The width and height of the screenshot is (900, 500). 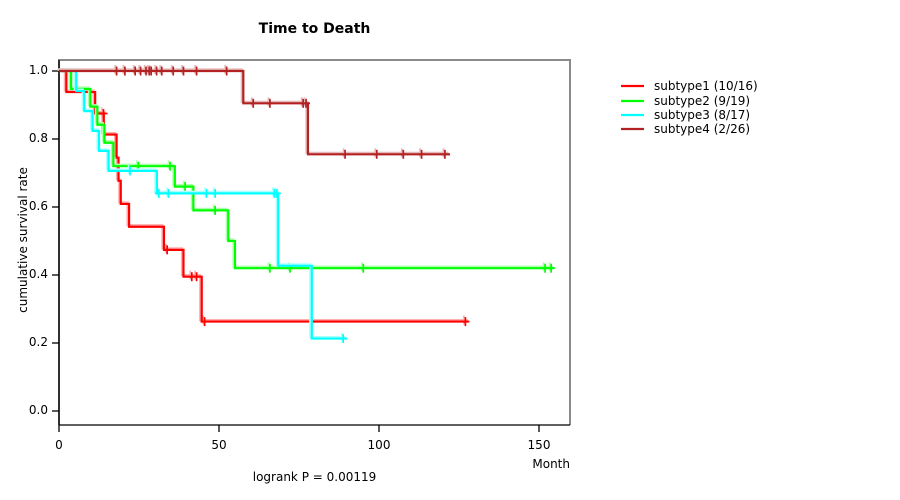 What do you see at coordinates (539, 445) in the screenshot?
I see `x-tick-label: 150` at bounding box center [539, 445].